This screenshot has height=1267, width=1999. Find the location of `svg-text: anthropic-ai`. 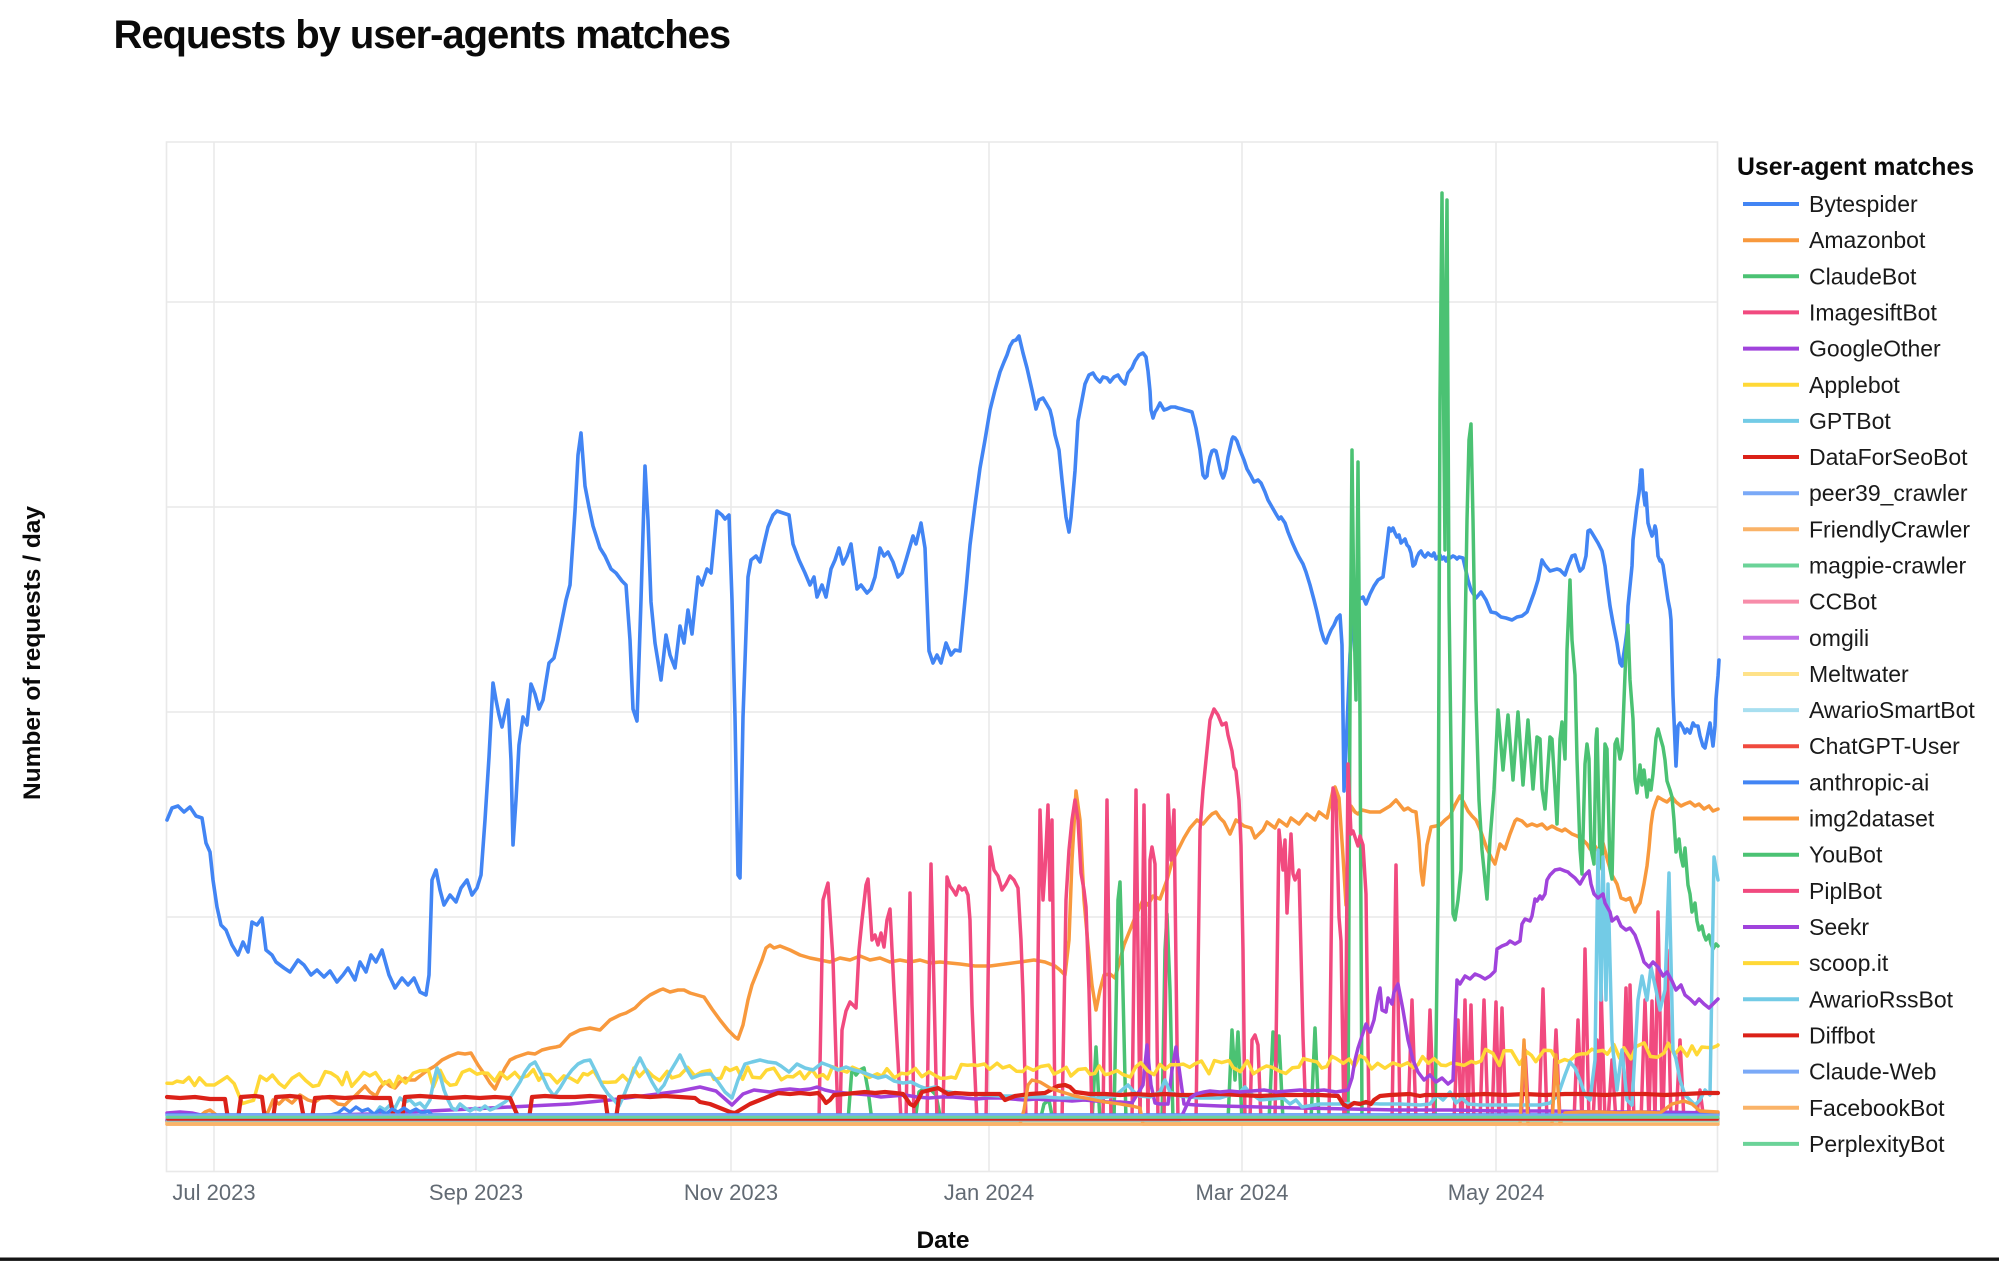

svg-text: anthropic-ai is located at coordinates (1869, 782).